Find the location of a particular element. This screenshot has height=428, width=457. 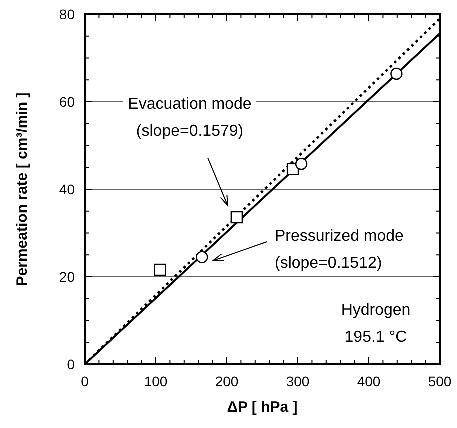

y-tick-label: 80 is located at coordinates (67, 14).